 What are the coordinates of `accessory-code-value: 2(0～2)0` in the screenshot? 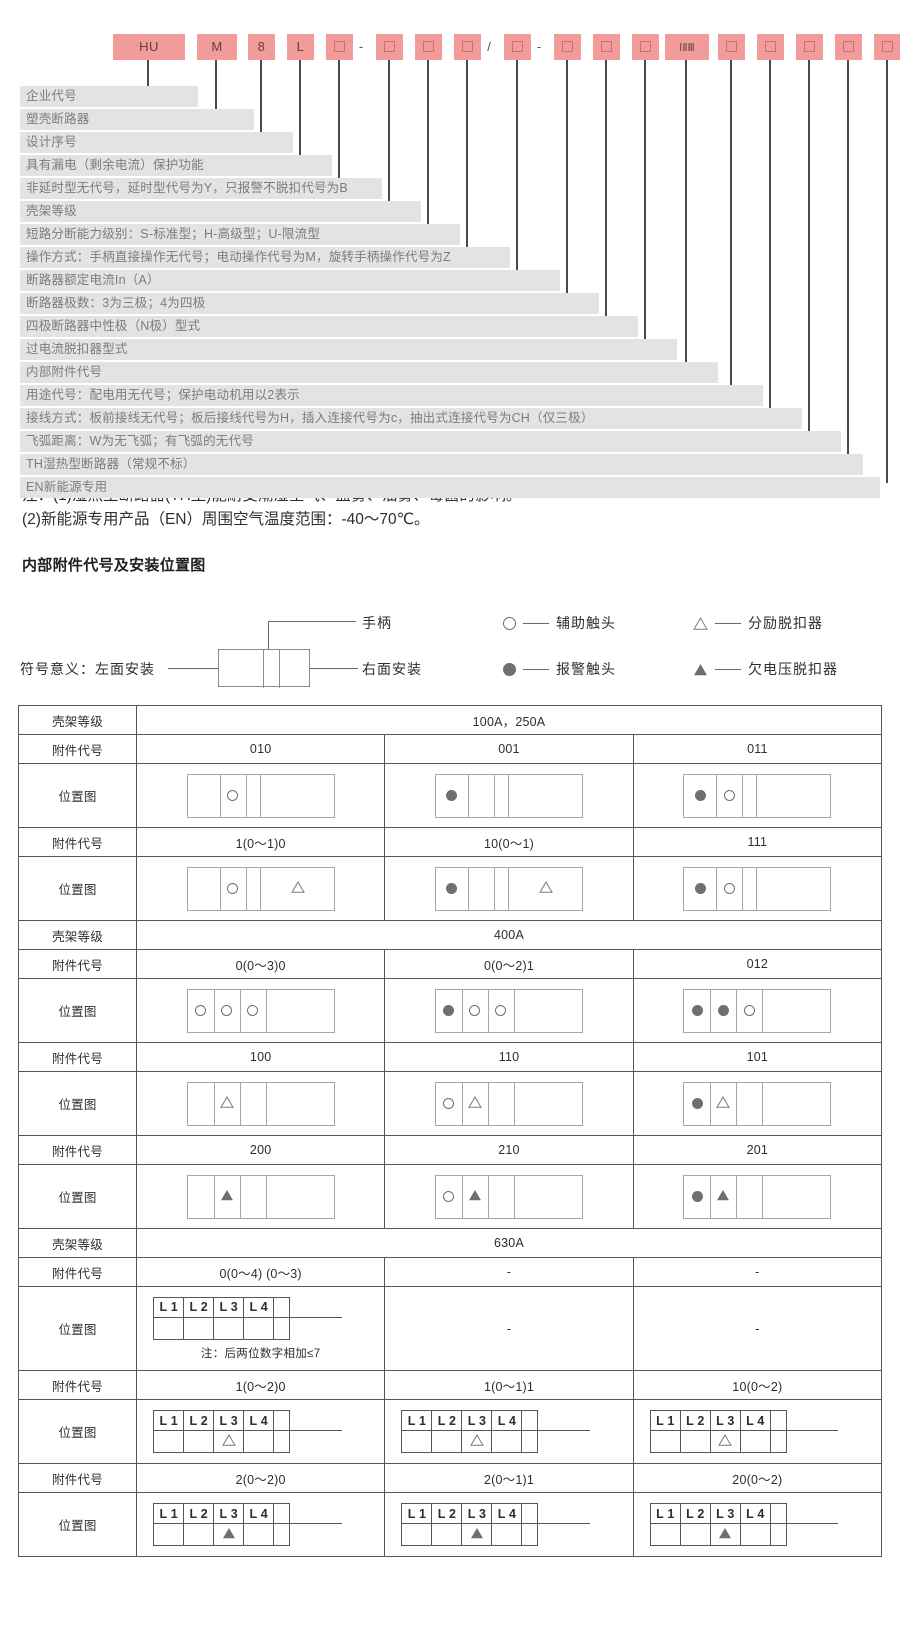 It's located at (260, 1478).